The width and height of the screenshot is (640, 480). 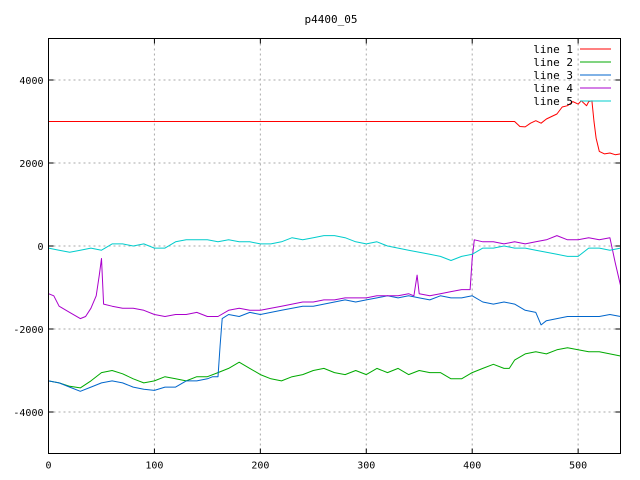 What do you see at coordinates (28, 330) in the screenshot?
I see `y-tick-label: -2000` at bounding box center [28, 330].